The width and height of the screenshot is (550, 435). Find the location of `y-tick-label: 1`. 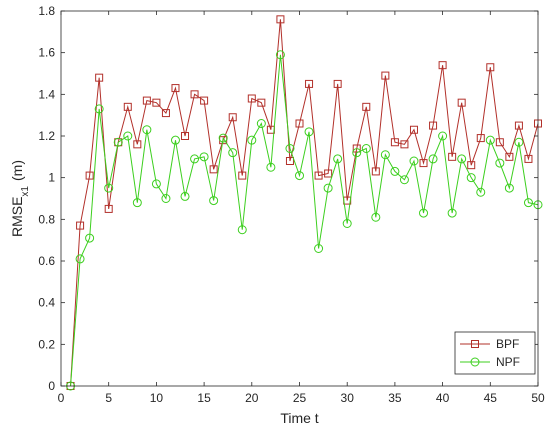

y-tick-label: 1 is located at coordinates (51, 178).